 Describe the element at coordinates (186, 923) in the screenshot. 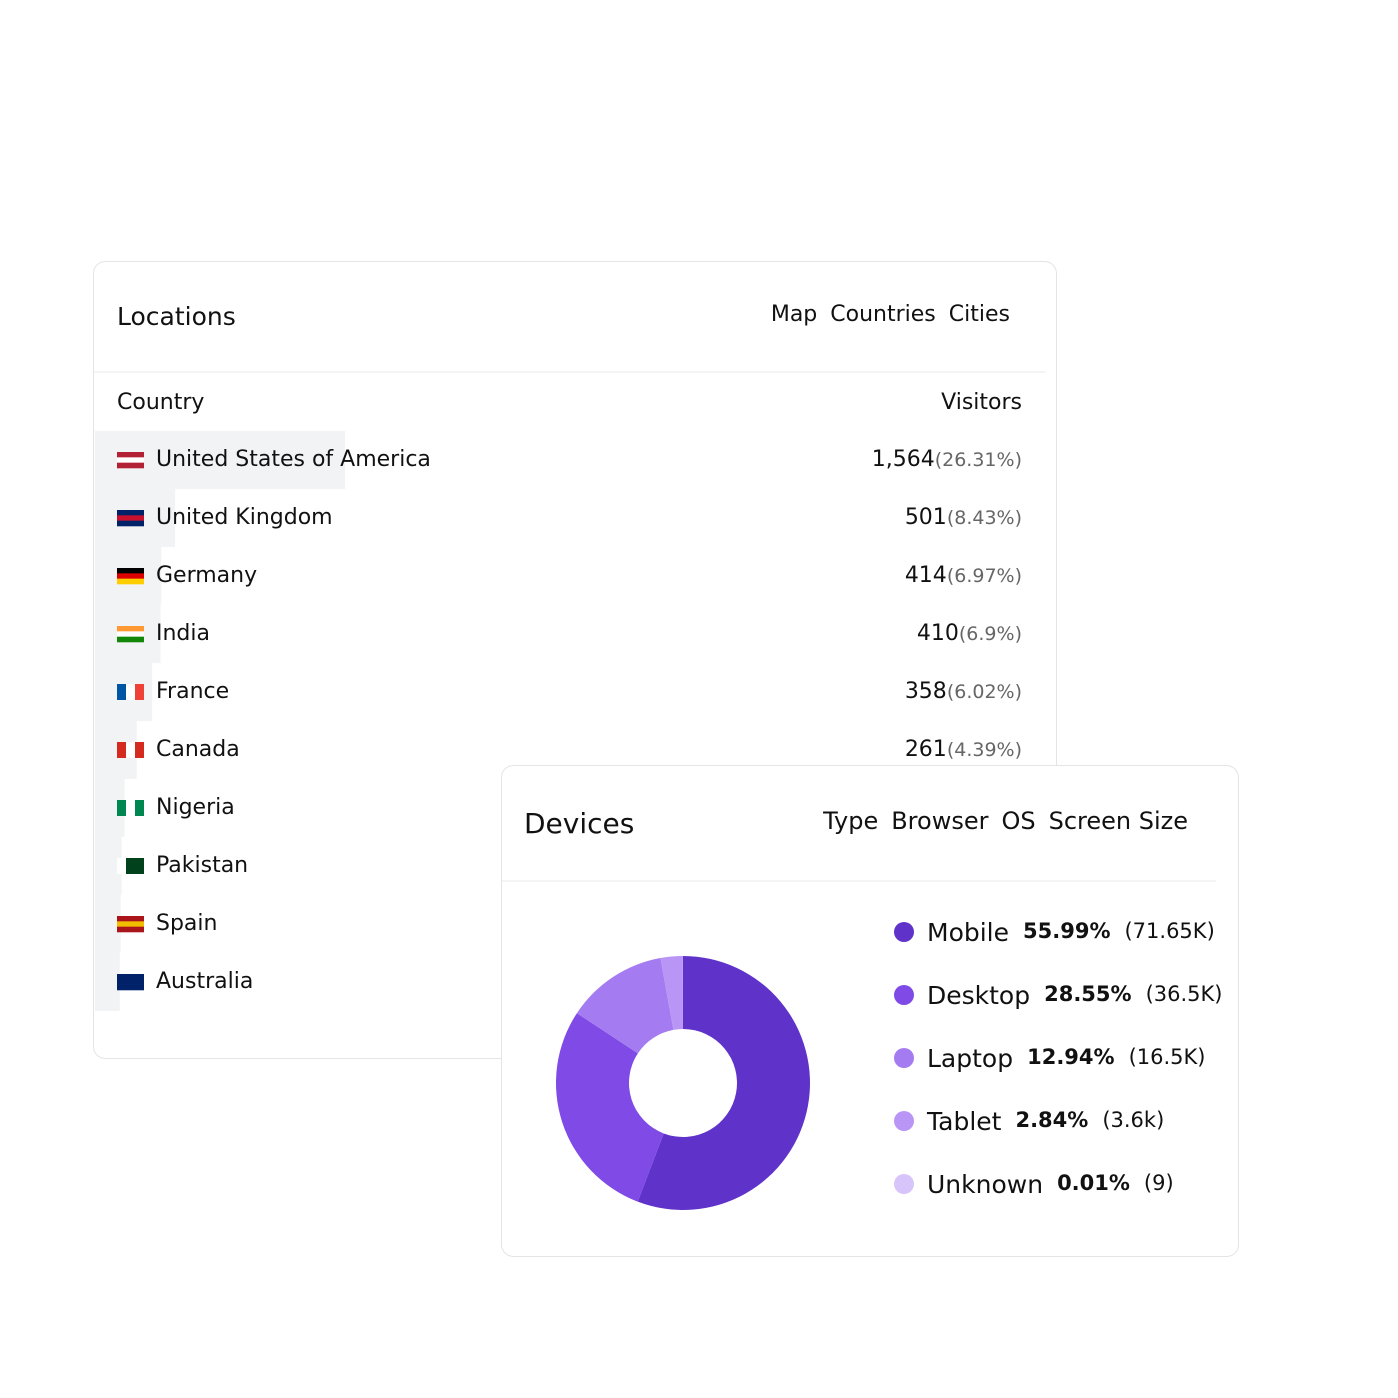

I see `country-name: Spain` at that location.